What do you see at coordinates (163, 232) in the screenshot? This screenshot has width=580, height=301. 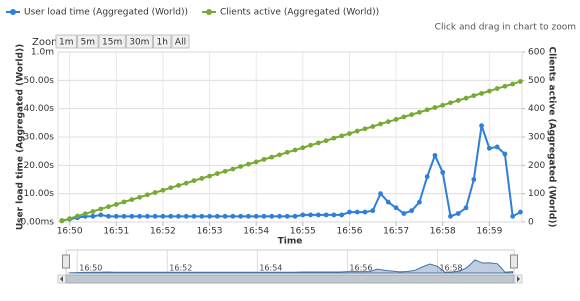 I see `x-tick-label: 16:52` at bounding box center [163, 232].